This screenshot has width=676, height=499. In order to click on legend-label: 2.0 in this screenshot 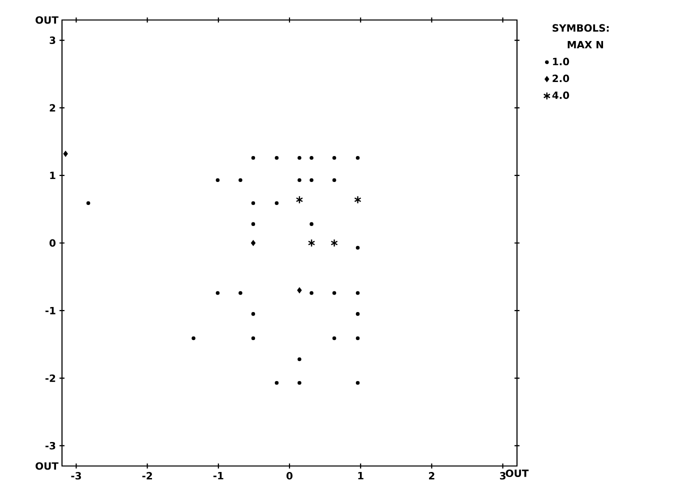, I will do `click(561, 78)`.